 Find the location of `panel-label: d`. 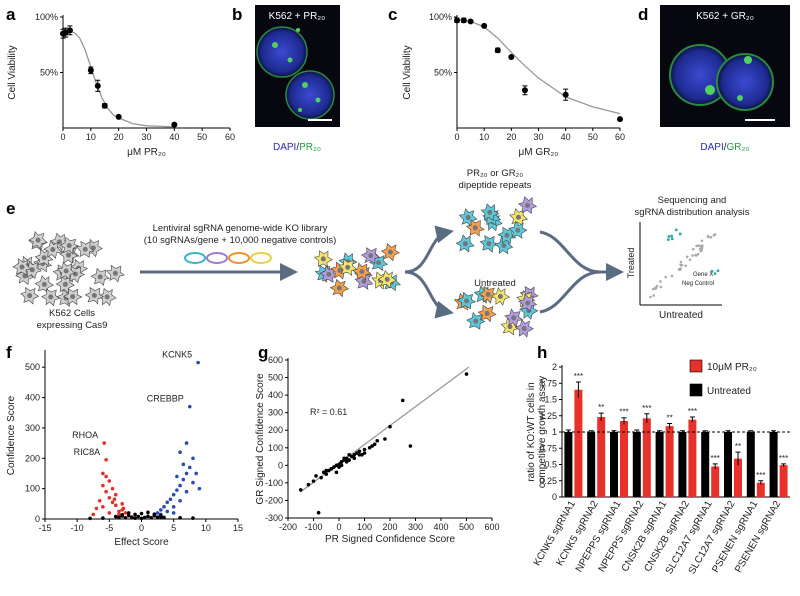

panel-label: d is located at coordinates (643, 14).